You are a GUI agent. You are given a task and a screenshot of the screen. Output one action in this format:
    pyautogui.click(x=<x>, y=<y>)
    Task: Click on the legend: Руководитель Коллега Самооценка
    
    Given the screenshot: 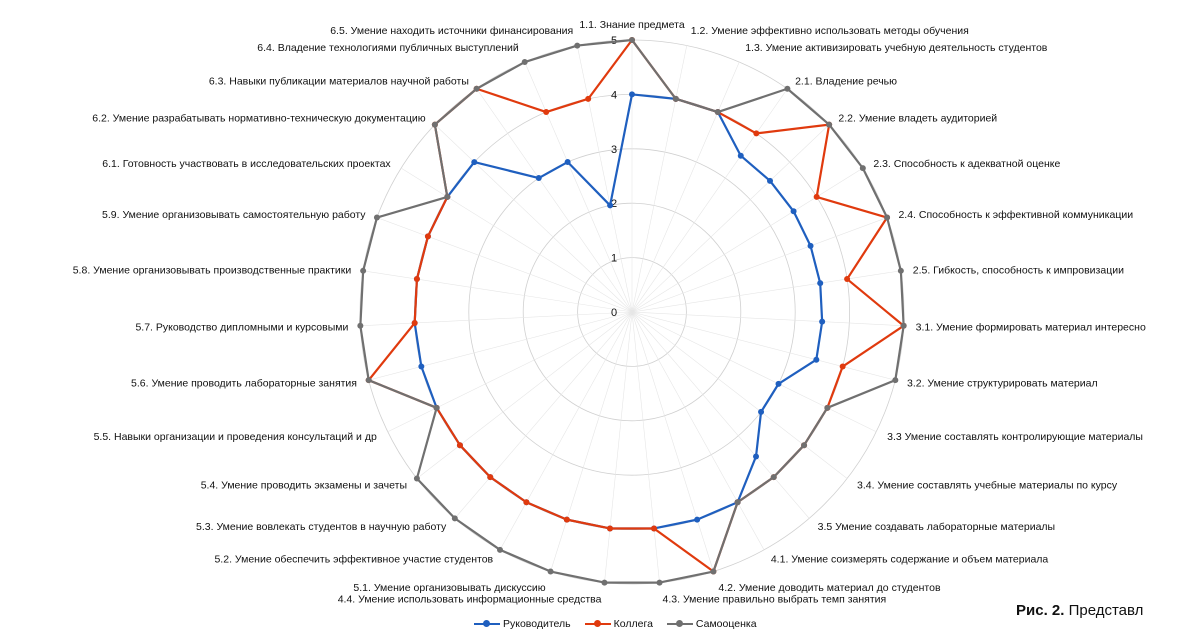 What is the action you would take?
    pyautogui.click(x=615, y=624)
    